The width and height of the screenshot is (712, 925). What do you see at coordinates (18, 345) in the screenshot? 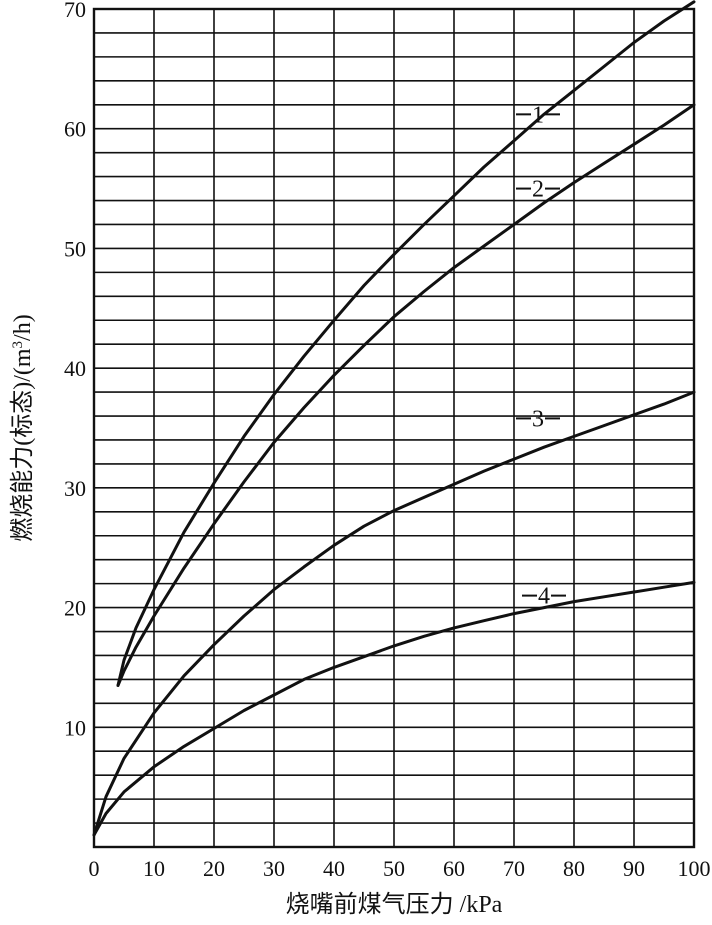
I see `y-axis-title-superscript: 3` at bounding box center [18, 345].